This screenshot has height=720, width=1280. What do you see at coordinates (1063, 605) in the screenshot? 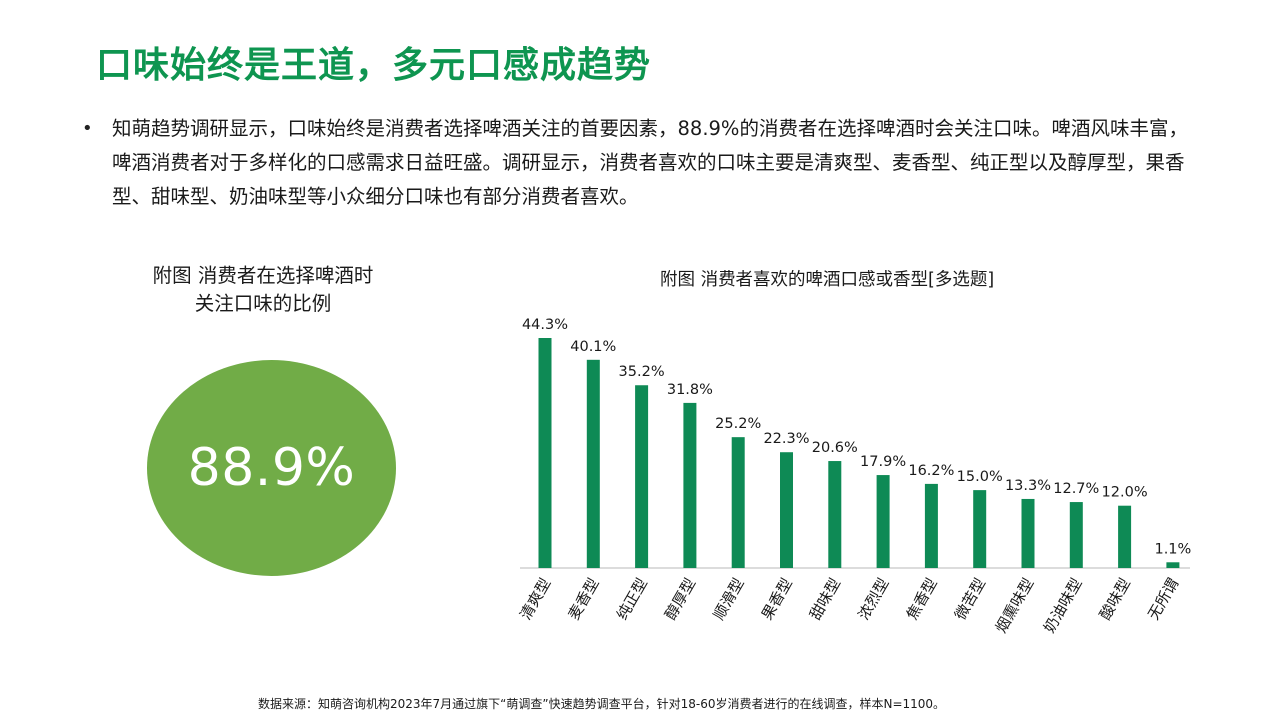
I see `category-label-12: 奶油味型` at bounding box center [1063, 605].